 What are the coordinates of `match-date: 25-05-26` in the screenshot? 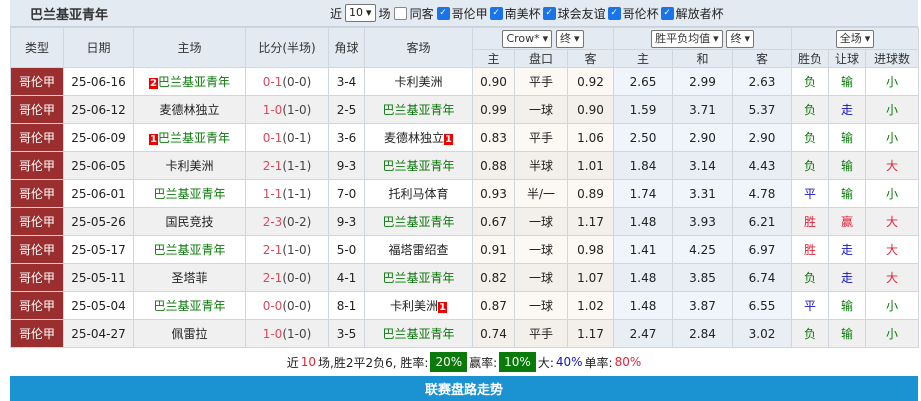 It's located at (98, 221).